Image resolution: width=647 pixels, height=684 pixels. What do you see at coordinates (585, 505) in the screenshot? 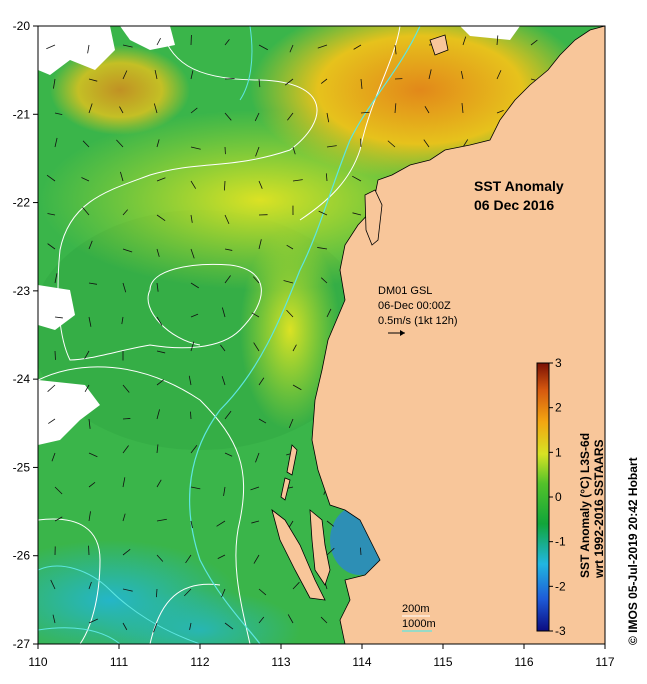
I see `colorbar-label-line1: SST Anomaly (°C) L3S-6d` at bounding box center [585, 505].